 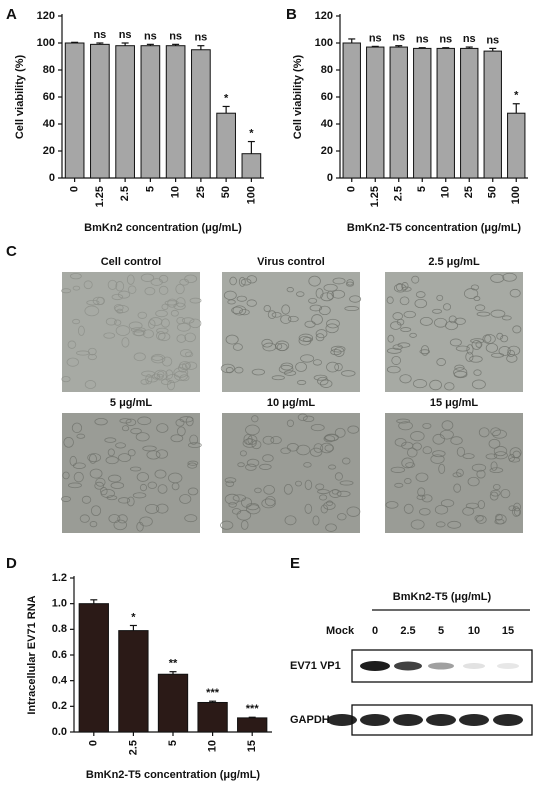 I want to click on x-tick-label: 25, so click(x=201, y=192).